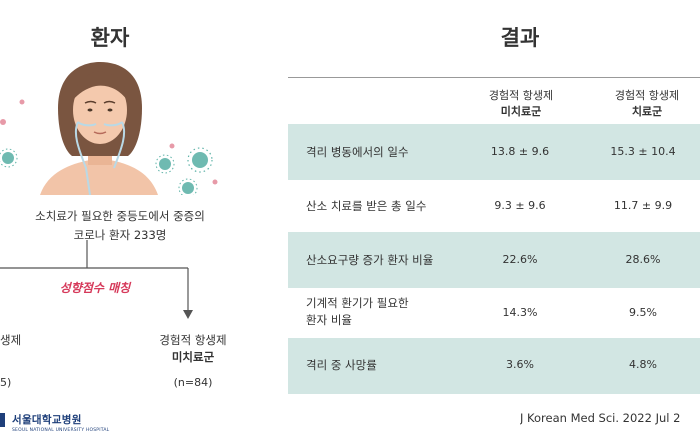 Image resolution: width=700 pixels, height=440 pixels. Describe the element at coordinates (47, 420) in the screenshot. I see `logo-korean: 서울대학교병원` at that location.